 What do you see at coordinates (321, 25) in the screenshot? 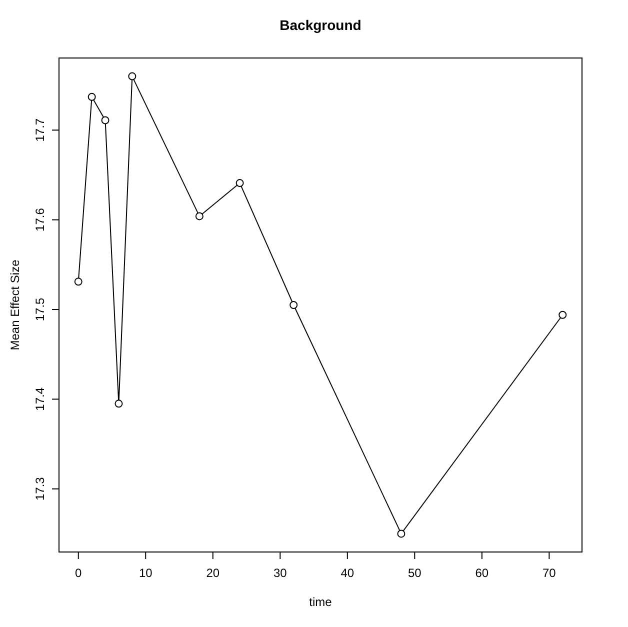
I see `chart-title: Background` at bounding box center [321, 25].